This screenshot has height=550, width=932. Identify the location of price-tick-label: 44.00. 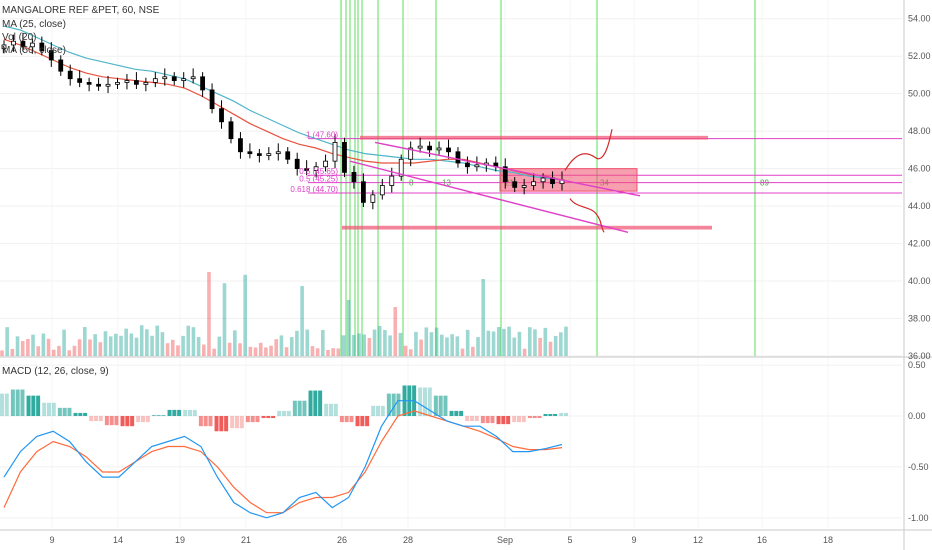
(919, 206).